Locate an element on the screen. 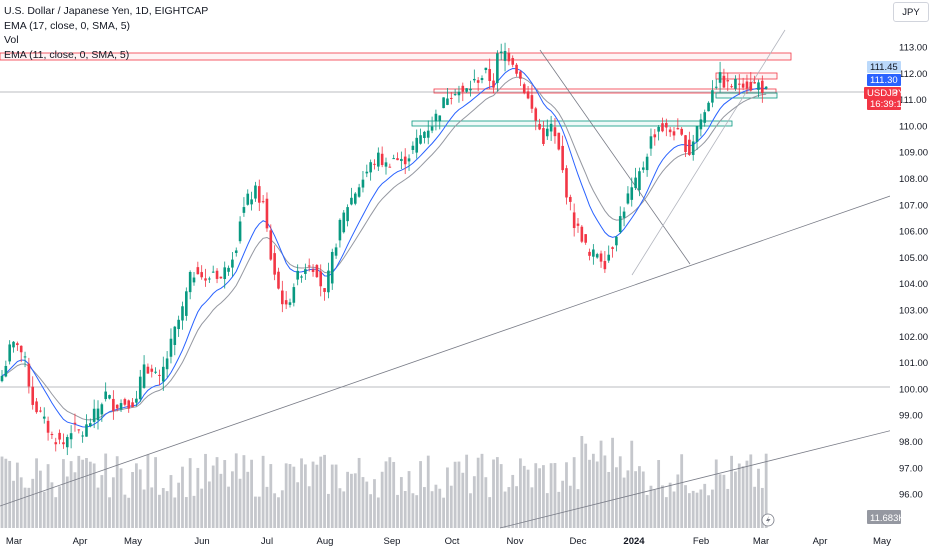 The width and height of the screenshot is (932, 550). y-tick-label: 103.00 is located at coordinates (913, 311).